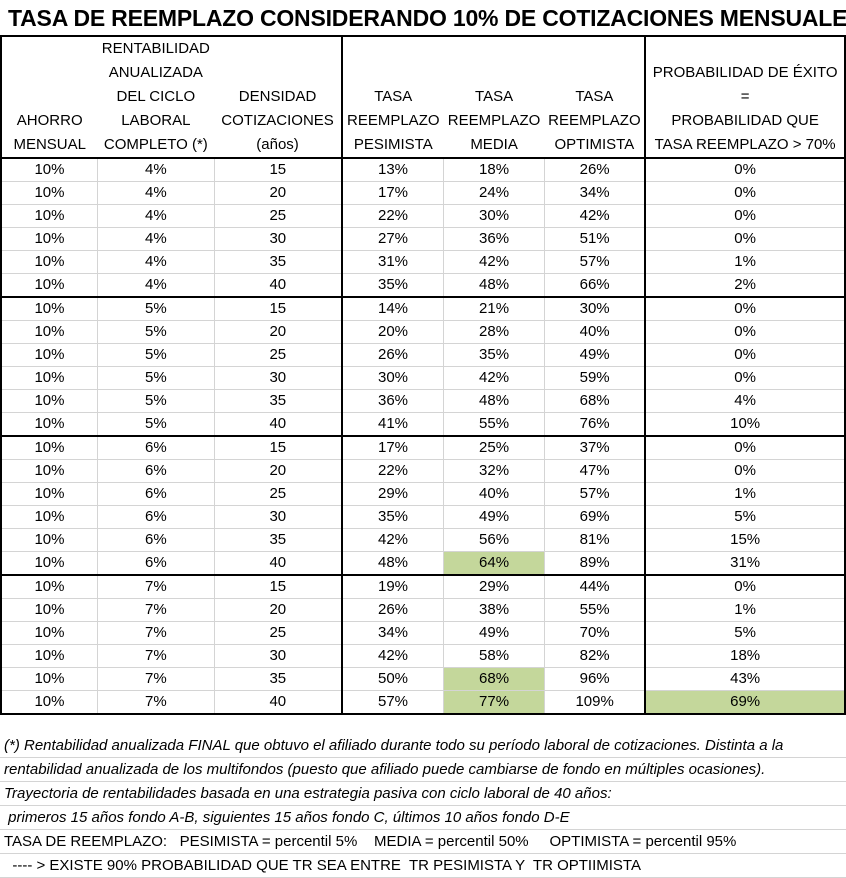  Describe the element at coordinates (393, 239) in the screenshot. I see `table-cell: 27%` at that location.